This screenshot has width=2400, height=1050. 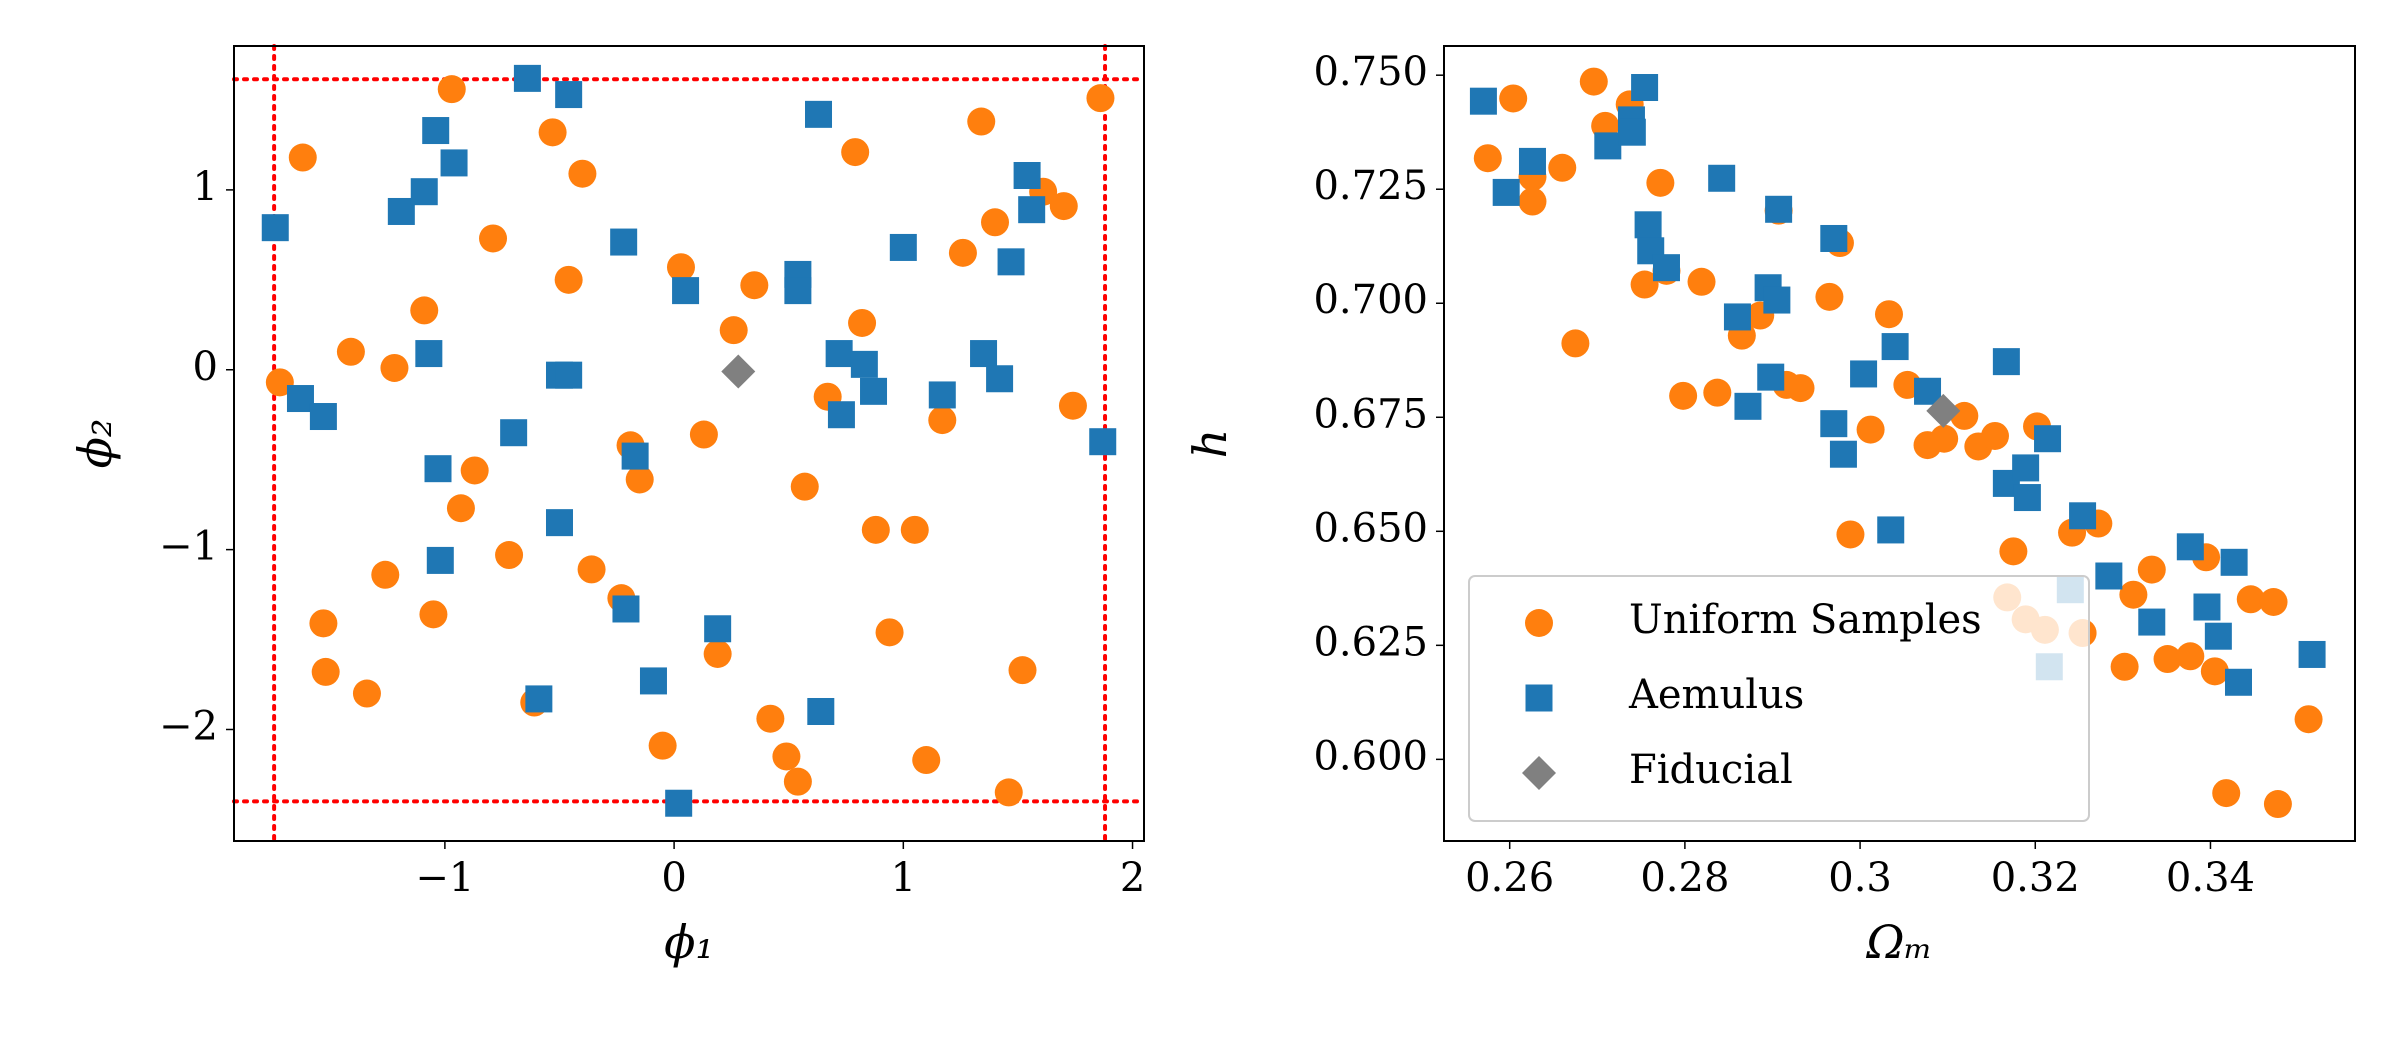 What do you see at coordinates (673, 878) in the screenshot?
I see `x-tick-label: 0` at bounding box center [673, 878].